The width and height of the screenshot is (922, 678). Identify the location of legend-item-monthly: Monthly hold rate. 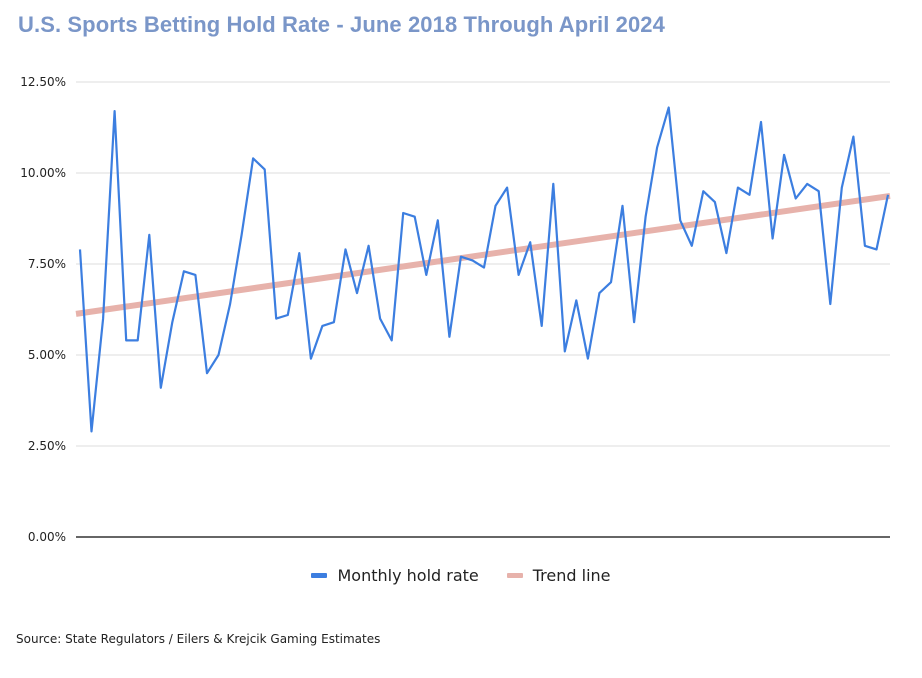
(395, 575).